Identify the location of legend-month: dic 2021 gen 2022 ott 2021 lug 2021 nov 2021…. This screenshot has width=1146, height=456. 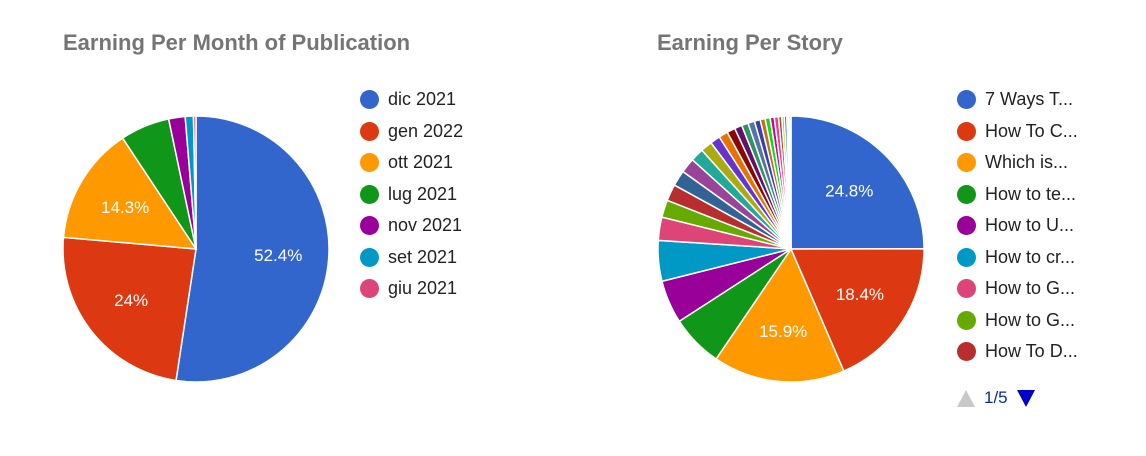
(411, 194).